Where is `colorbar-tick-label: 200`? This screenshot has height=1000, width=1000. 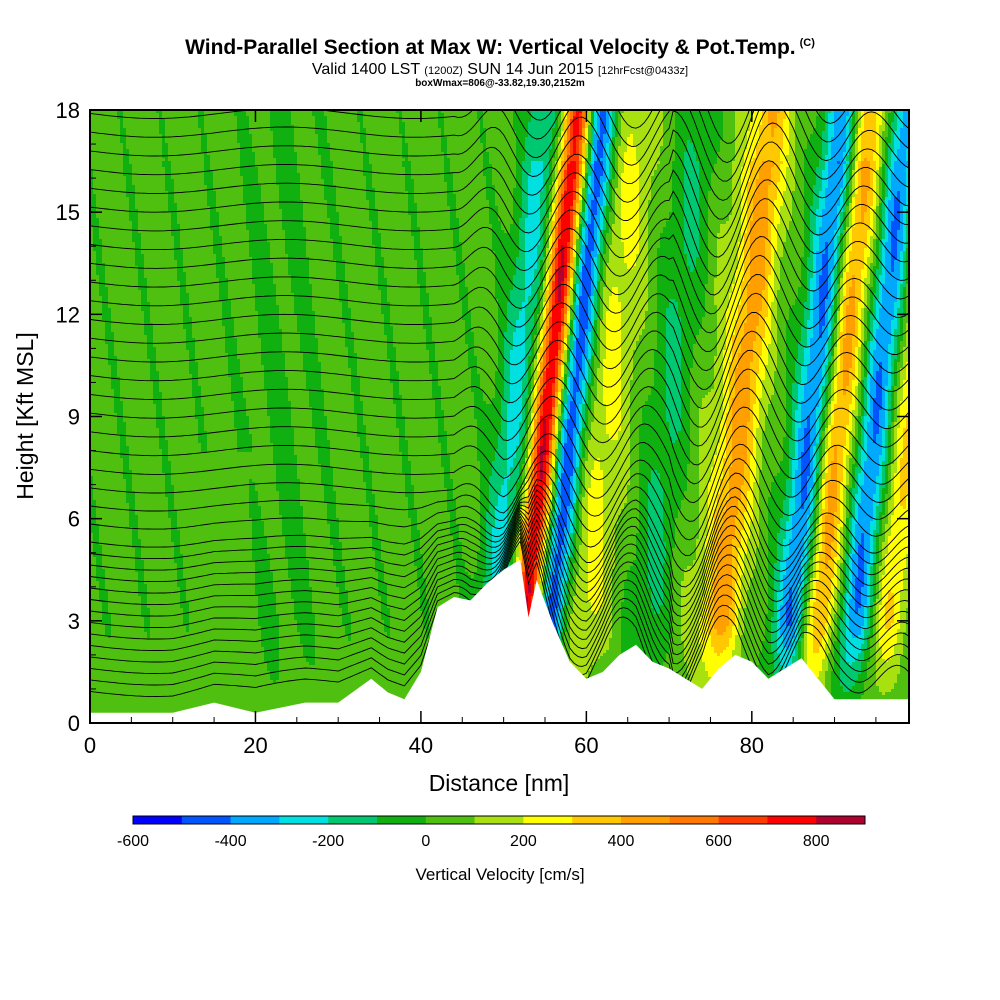
colorbar-tick-label: 200 is located at coordinates (523, 841).